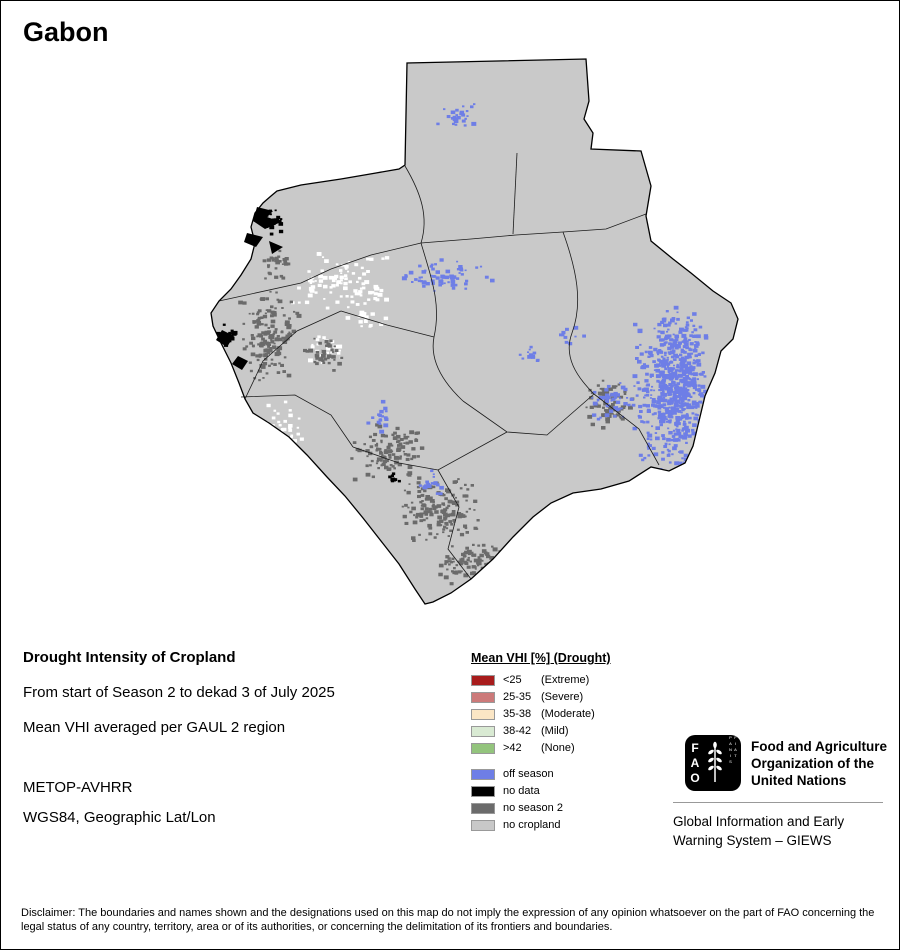 Image resolution: width=900 pixels, height=950 pixels. I want to click on legend-value: 25-35, so click(517, 697).